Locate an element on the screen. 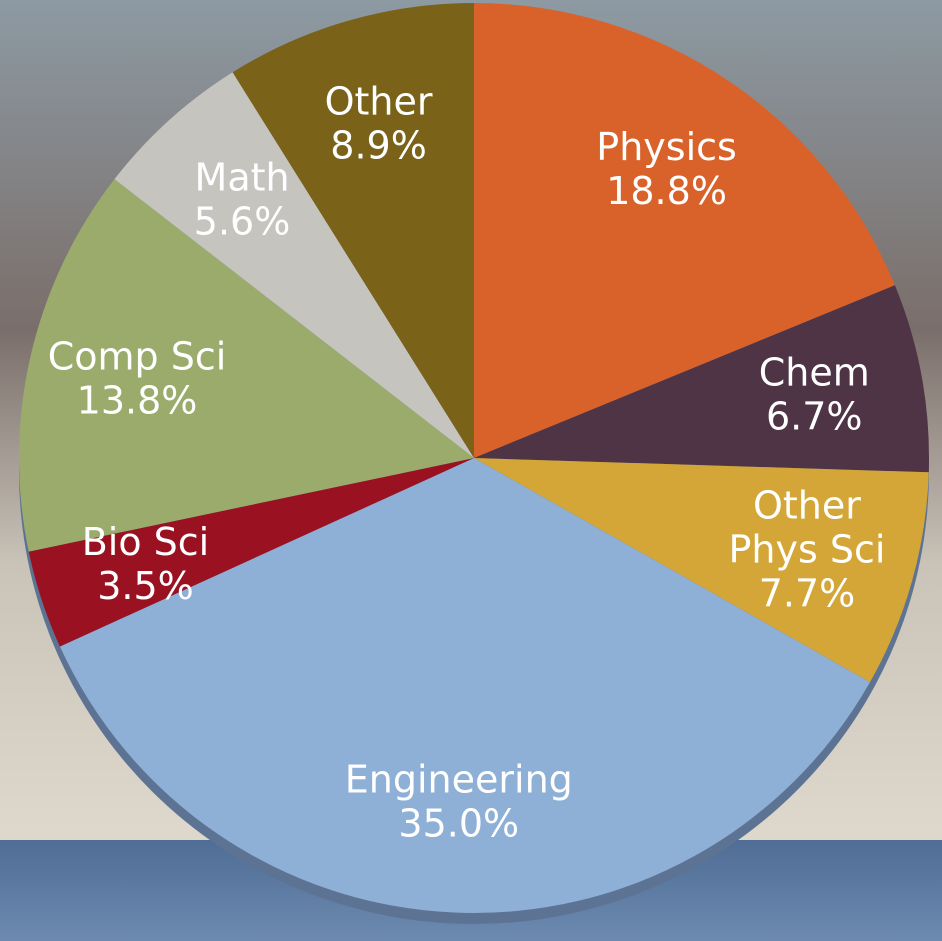  slice-label: Chem 6.7% is located at coordinates (814, 394).